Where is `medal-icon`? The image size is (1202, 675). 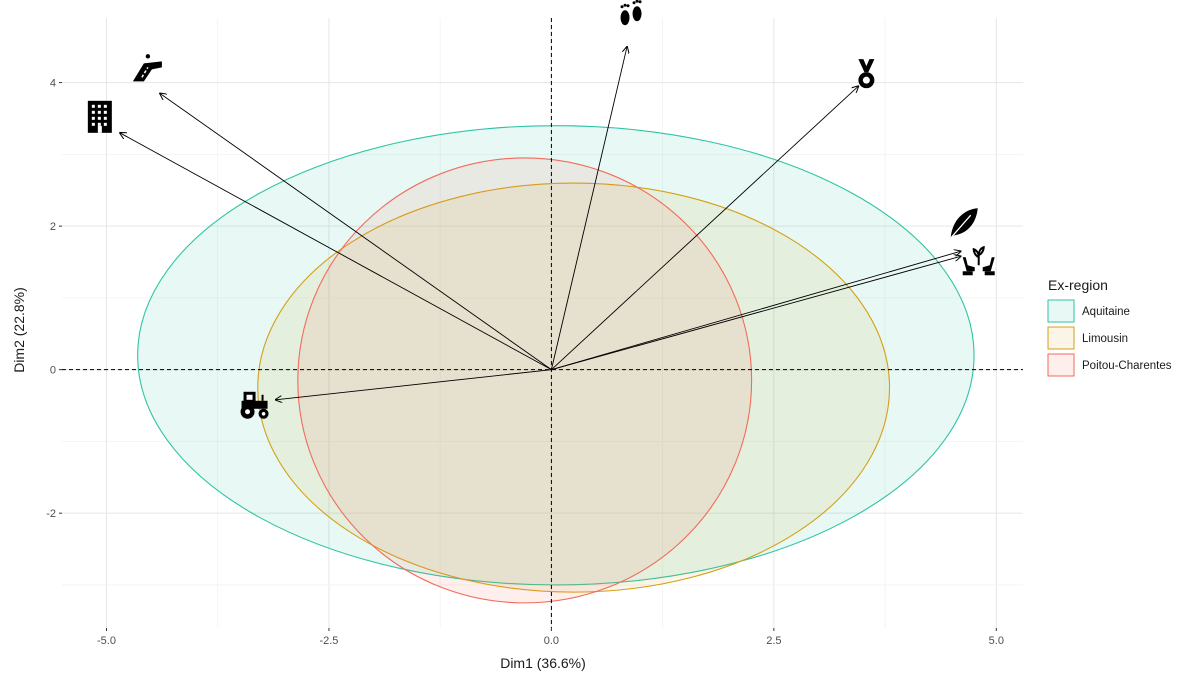 medal-icon is located at coordinates (866, 74).